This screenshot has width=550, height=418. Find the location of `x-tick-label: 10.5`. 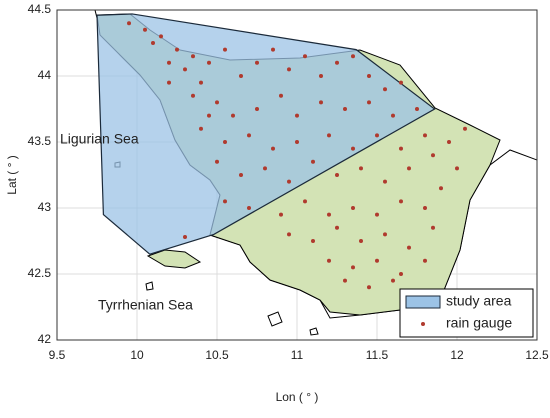

x-tick-label: 10.5 is located at coordinates (217, 355).